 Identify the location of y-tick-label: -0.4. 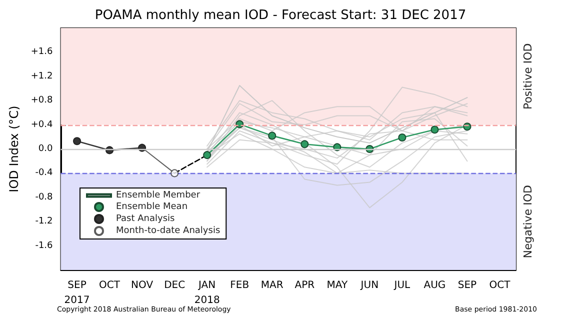
(44, 173).